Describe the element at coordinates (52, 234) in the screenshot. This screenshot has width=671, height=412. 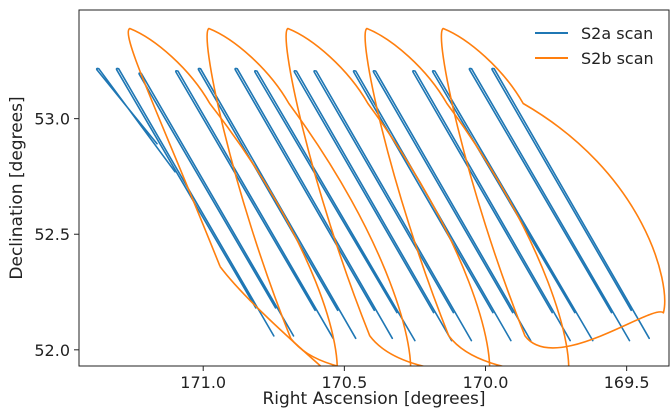
I see `y-tick-label: 52.5` at that location.